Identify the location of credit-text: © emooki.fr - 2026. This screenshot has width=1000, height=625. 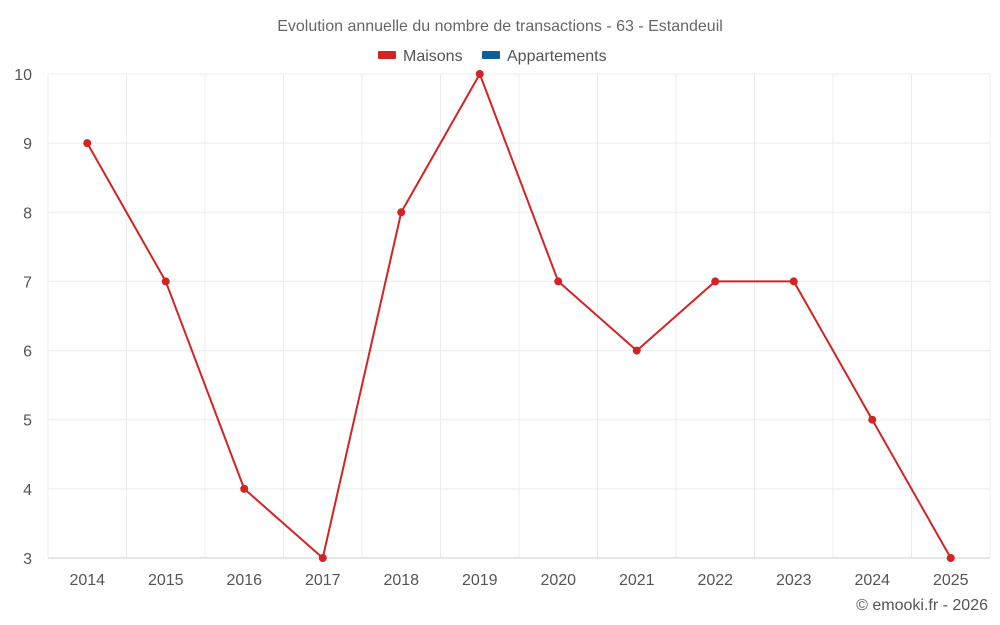
(922, 605).